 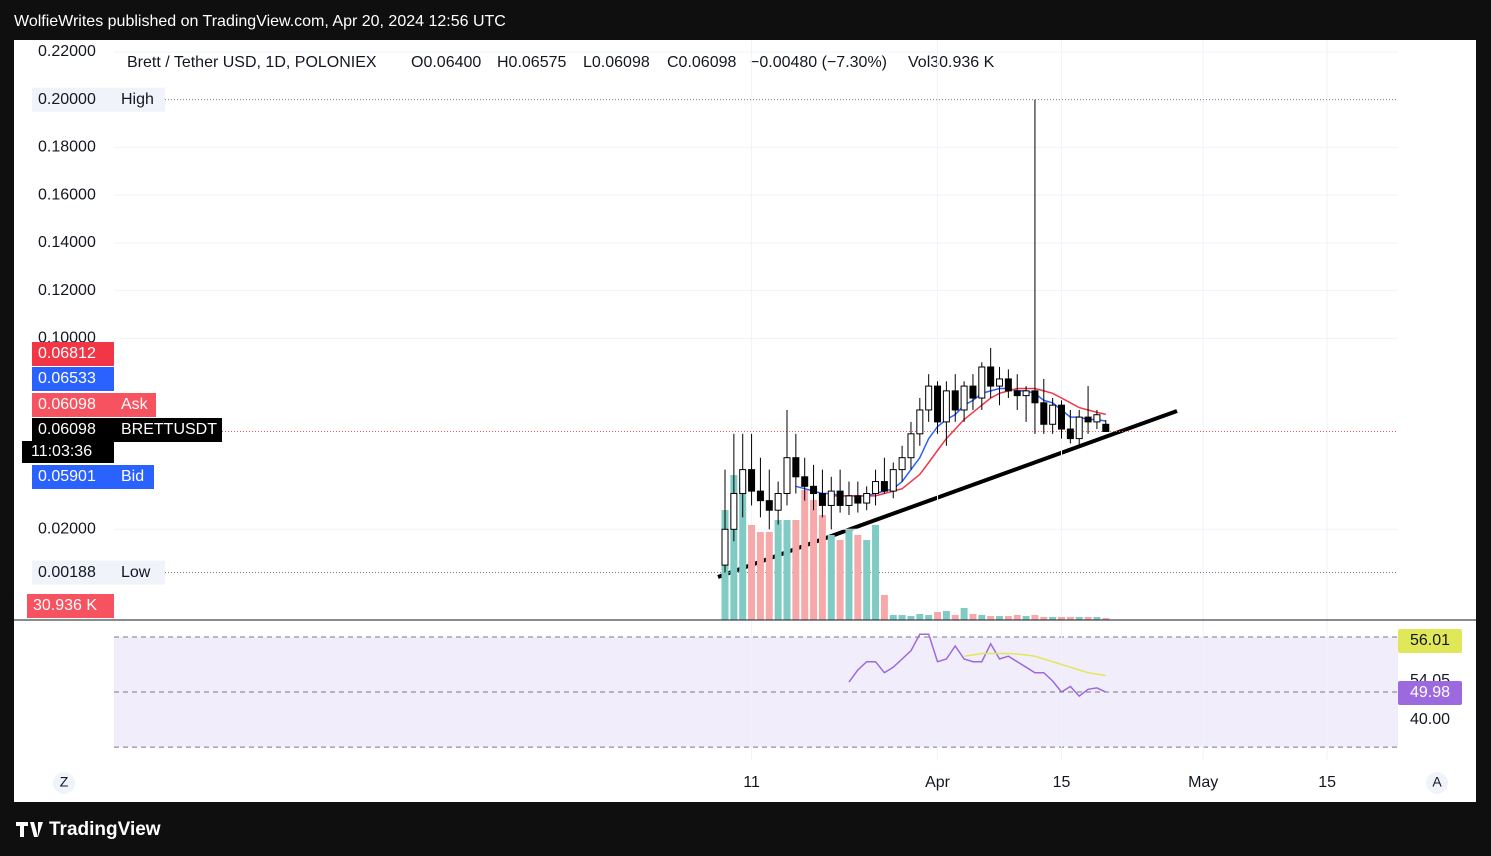 I want to click on price-badge-tag-text: Ask, so click(x=135, y=404).